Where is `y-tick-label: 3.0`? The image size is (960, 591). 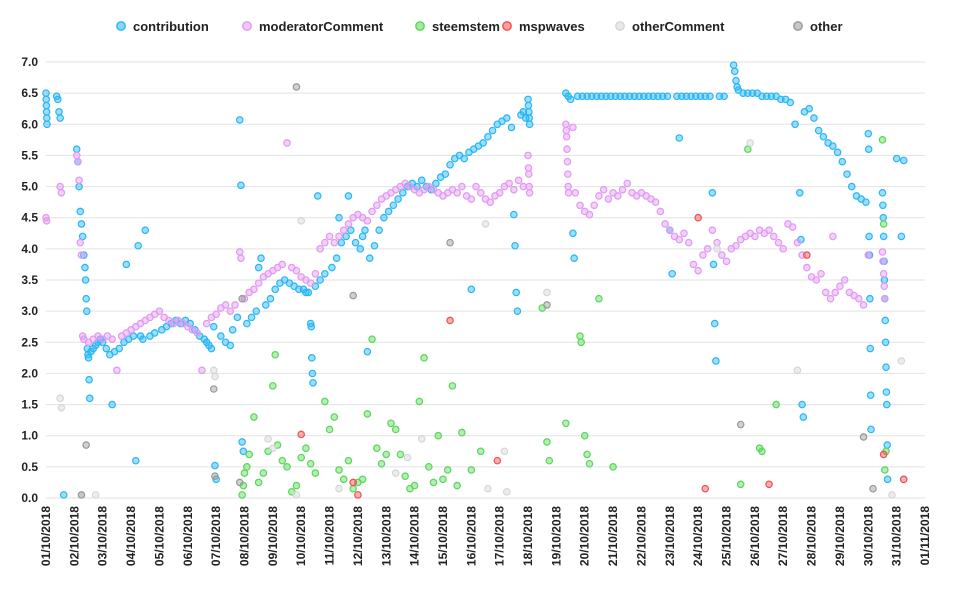
y-tick-label: 3.0 is located at coordinates (29, 311).